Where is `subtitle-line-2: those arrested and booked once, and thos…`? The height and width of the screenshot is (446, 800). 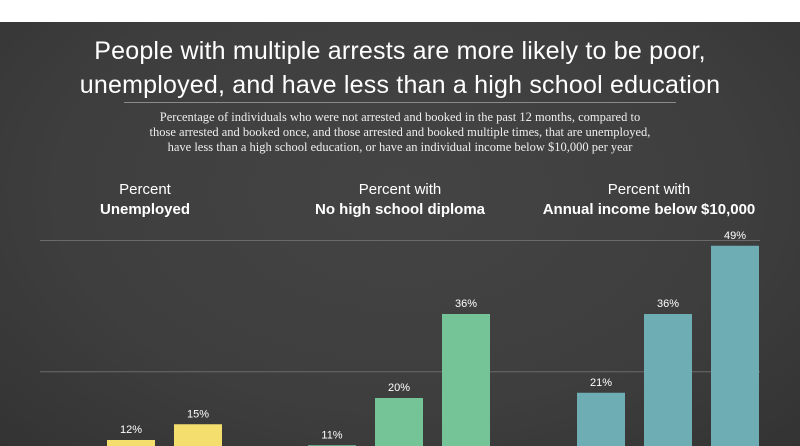 subtitle-line-2: those arrested and booked once, and thos… is located at coordinates (400, 132).